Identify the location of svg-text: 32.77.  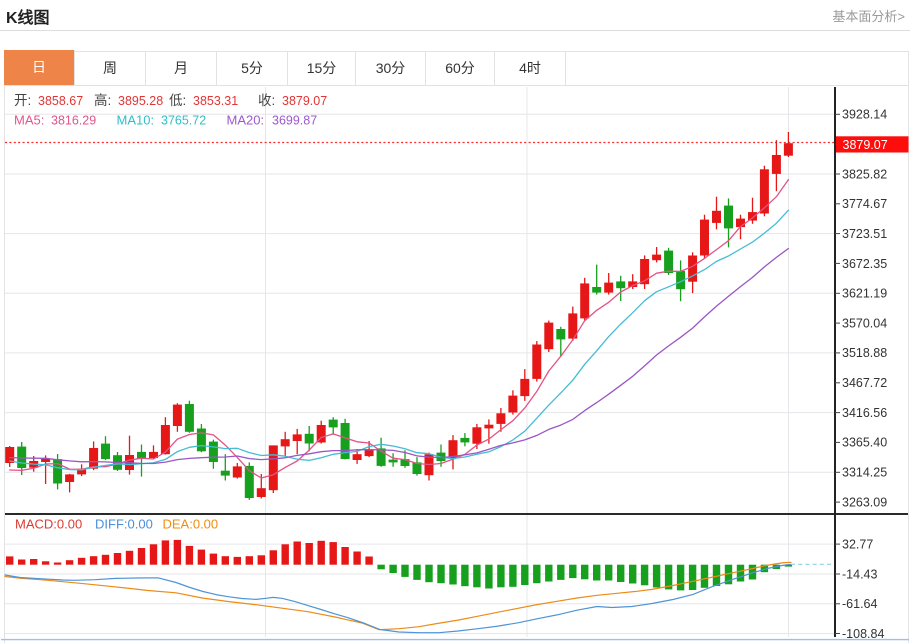
(857, 544).